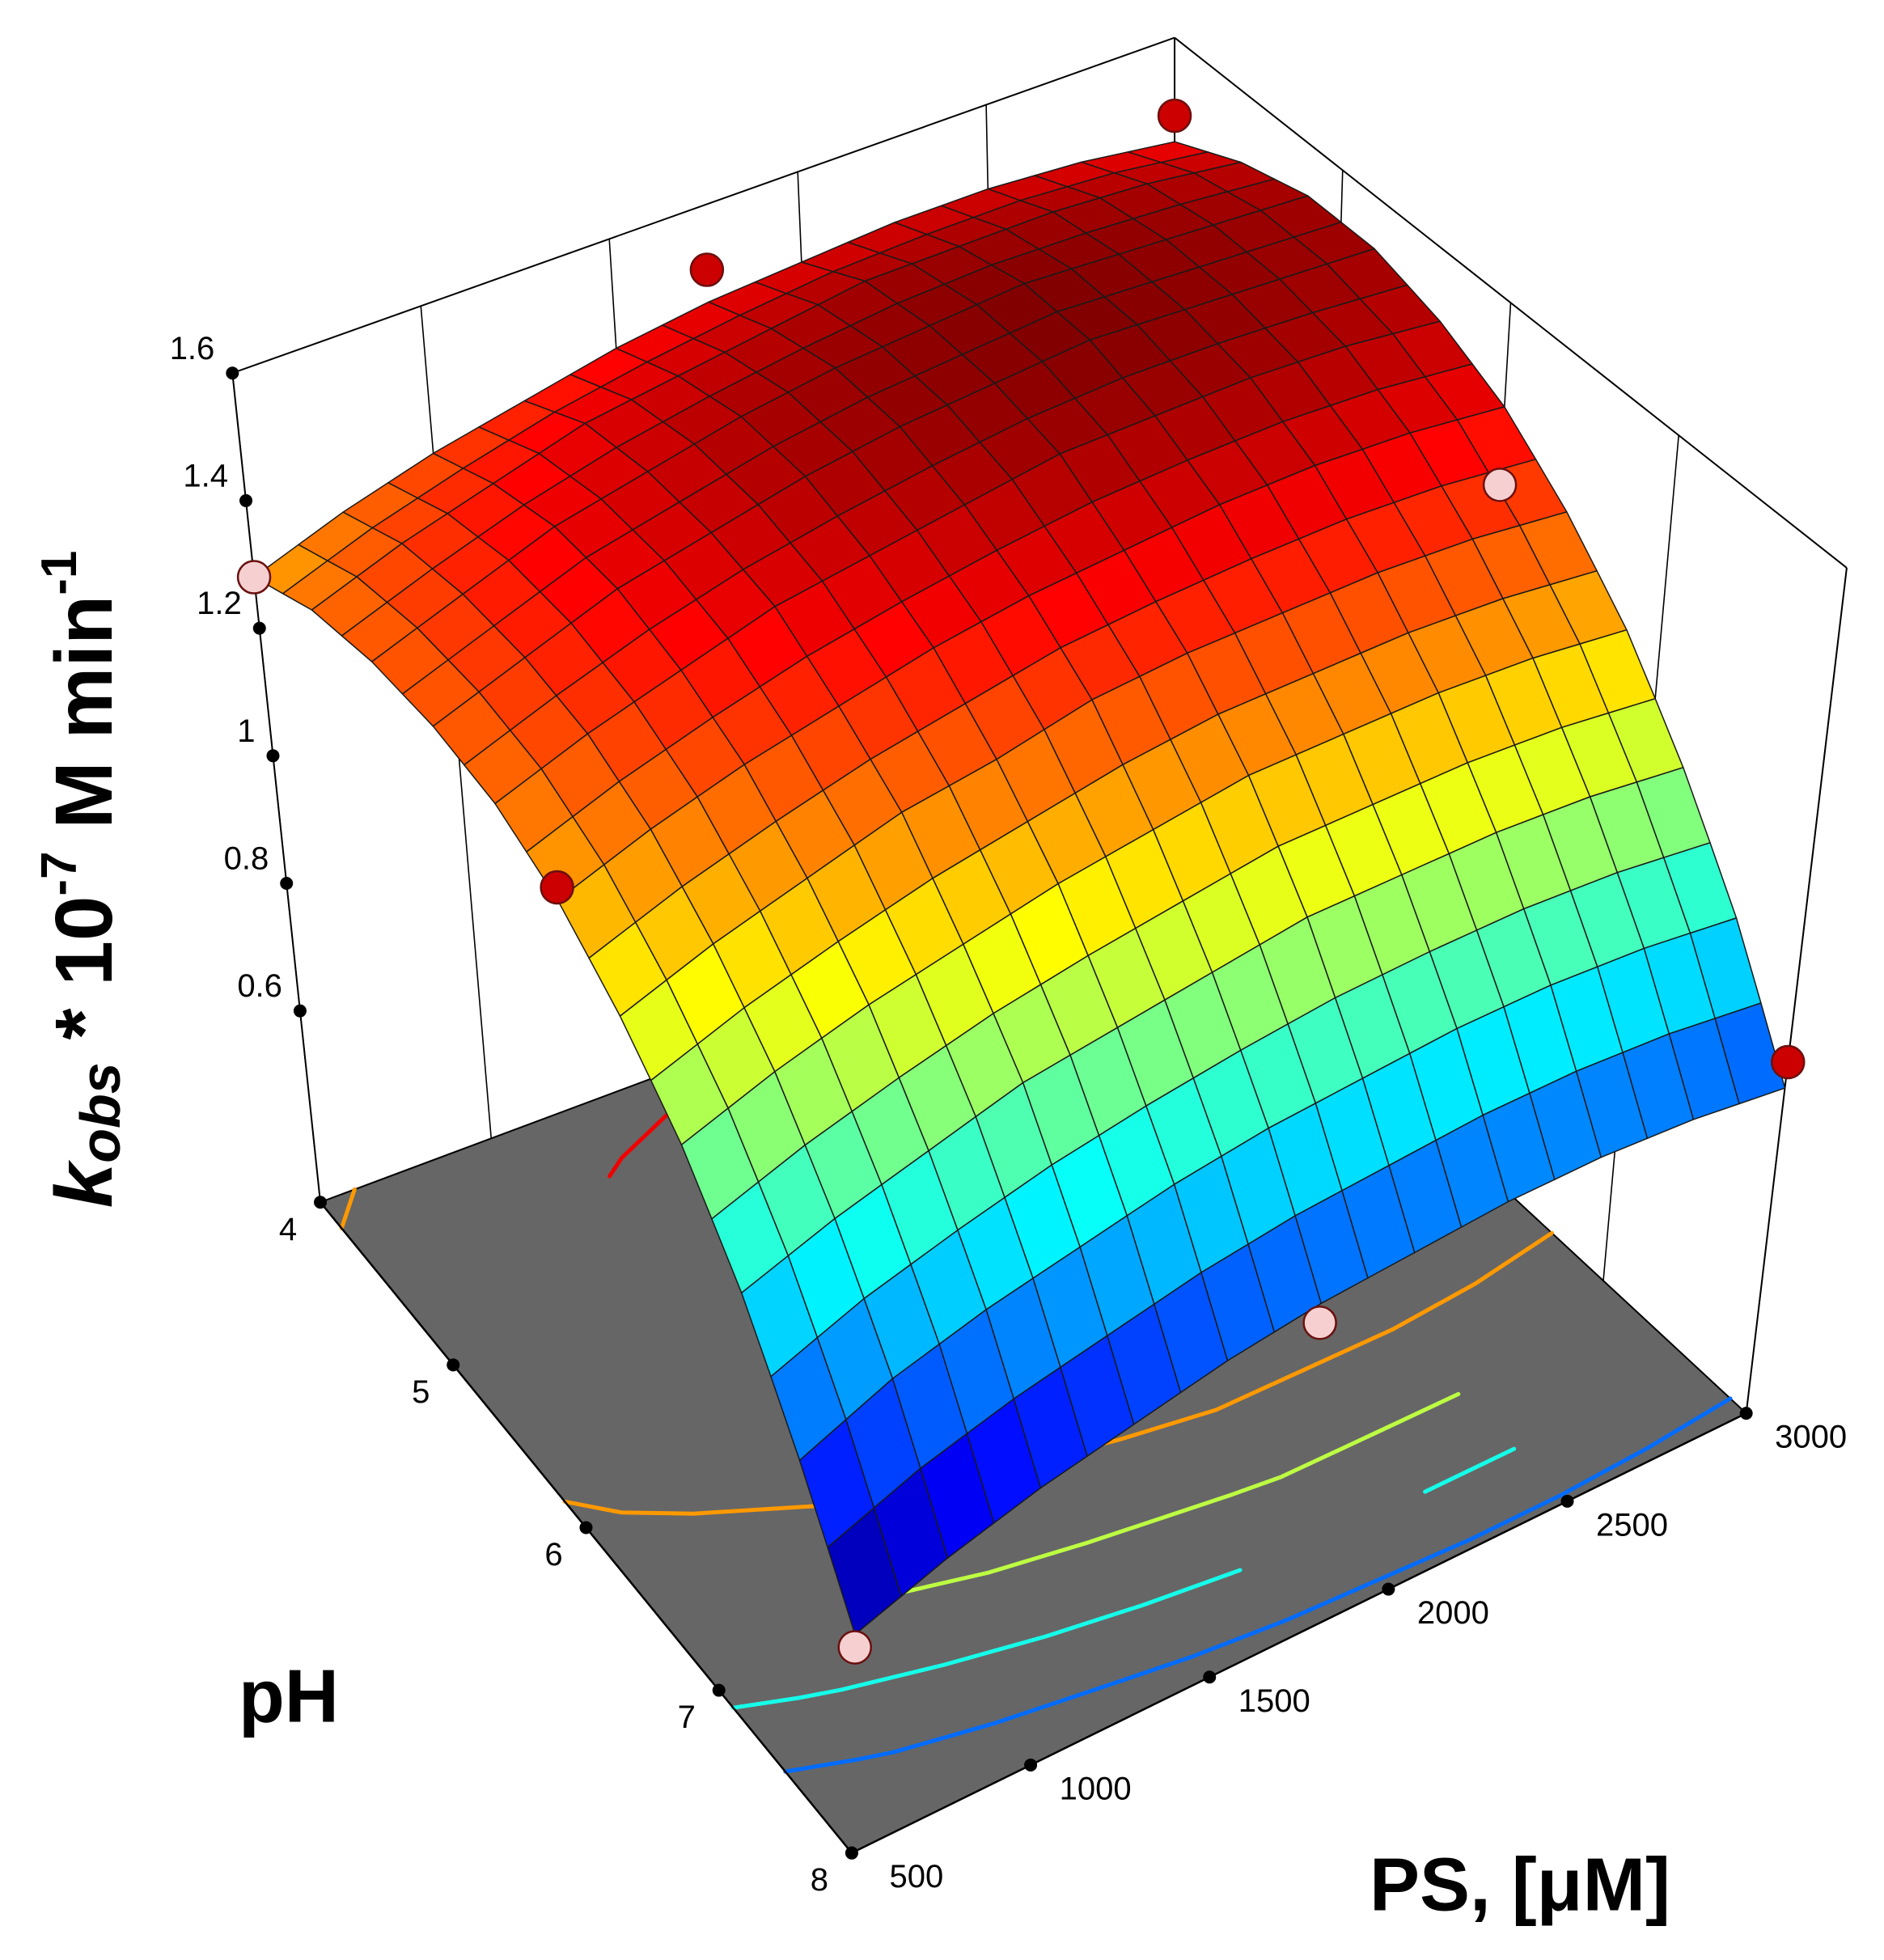 The width and height of the screenshot is (1884, 1960). Describe the element at coordinates (192, 348) in the screenshot. I see `z-tick-label: 1.6` at that location.